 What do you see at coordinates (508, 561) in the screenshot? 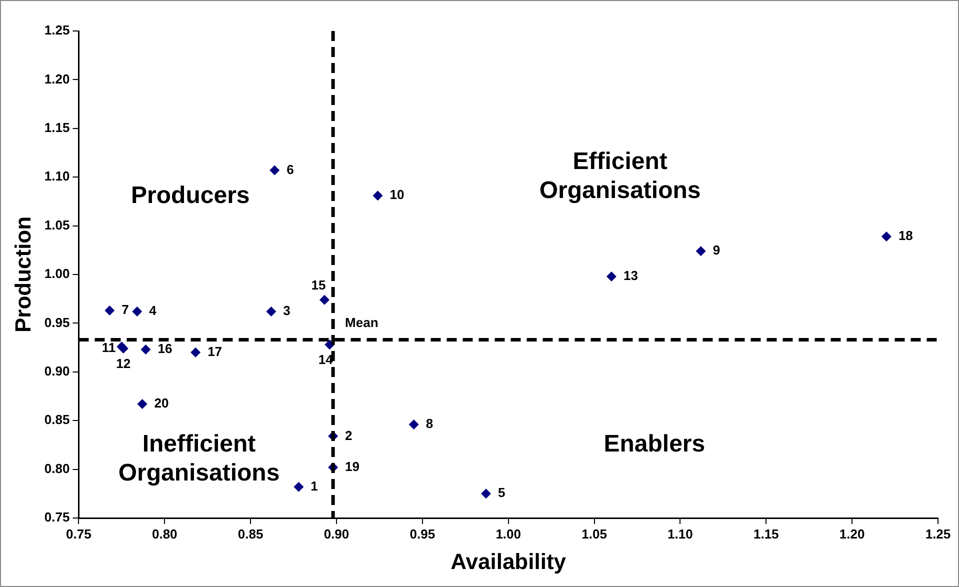
I see `x-axis-title: Availability` at bounding box center [508, 561].